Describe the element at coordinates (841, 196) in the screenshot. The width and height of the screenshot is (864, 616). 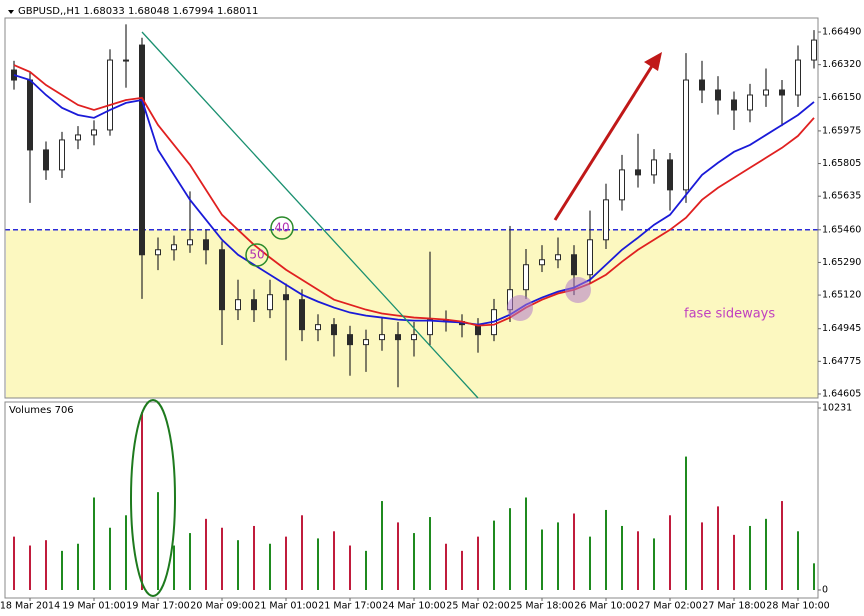
I see `y-tick-label: 1.65635` at that location.